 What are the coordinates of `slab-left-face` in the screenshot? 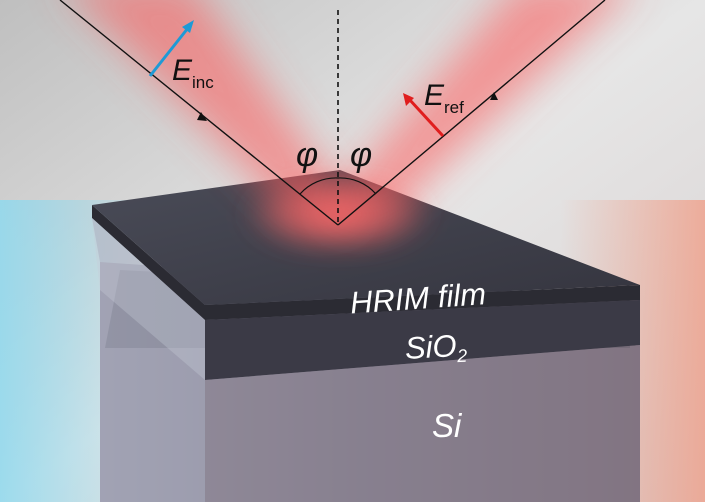 It's located at (148, 360).